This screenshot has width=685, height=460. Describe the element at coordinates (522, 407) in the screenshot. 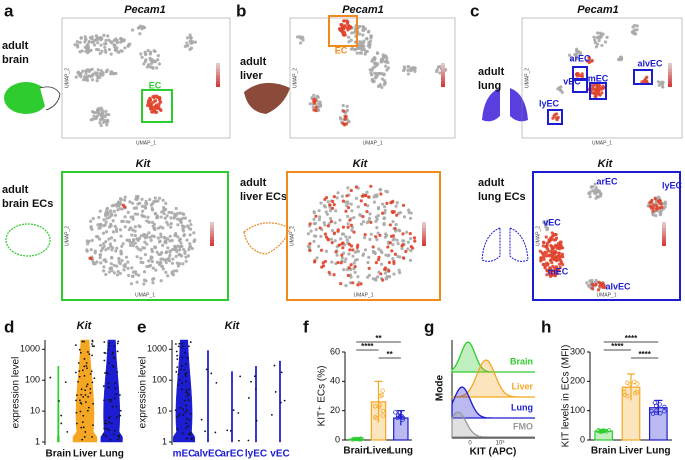

I see `series-label: Lung` at that location.